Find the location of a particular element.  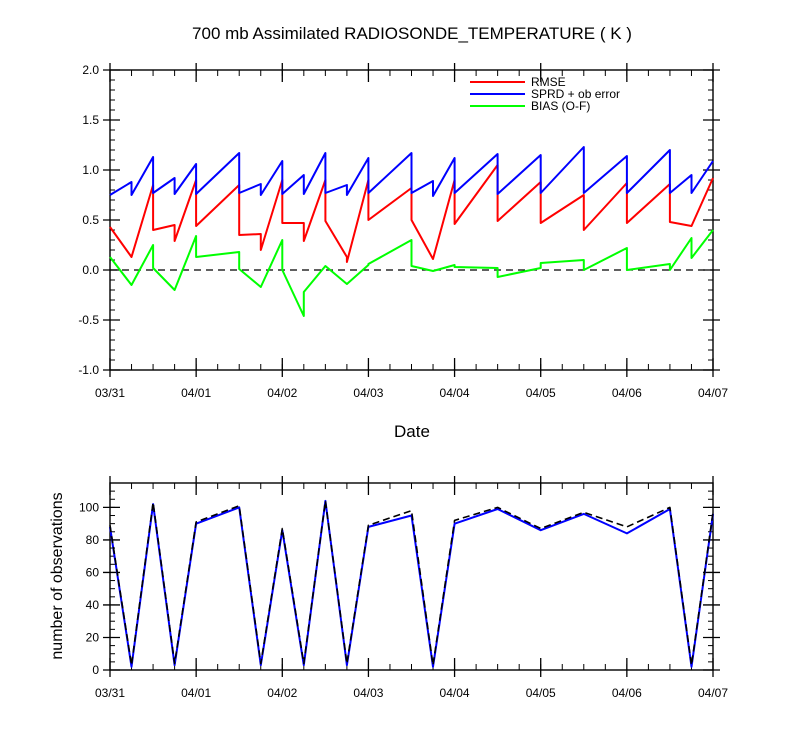

legend-label: RMSE is located at coordinates (548, 82).